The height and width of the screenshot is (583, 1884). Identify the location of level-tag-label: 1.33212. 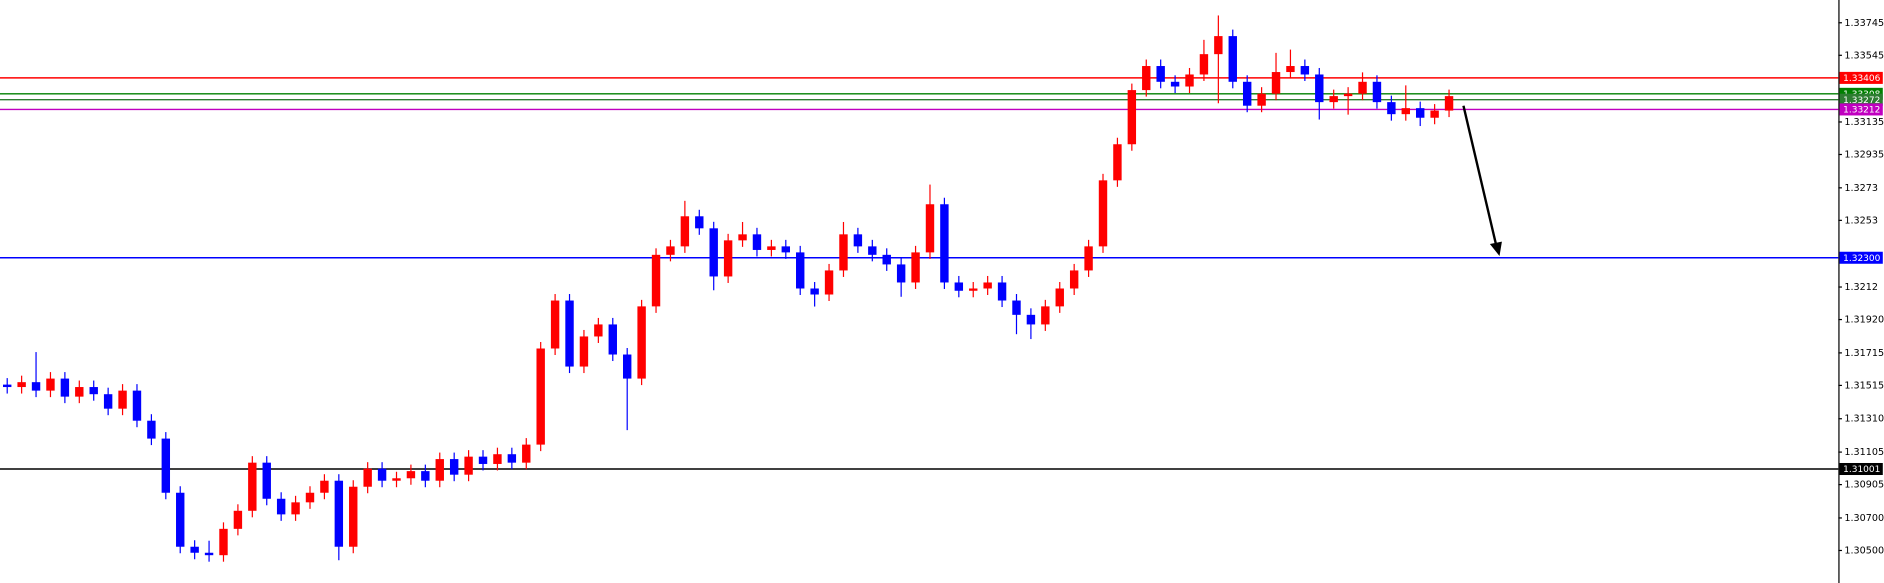
(1861, 111).